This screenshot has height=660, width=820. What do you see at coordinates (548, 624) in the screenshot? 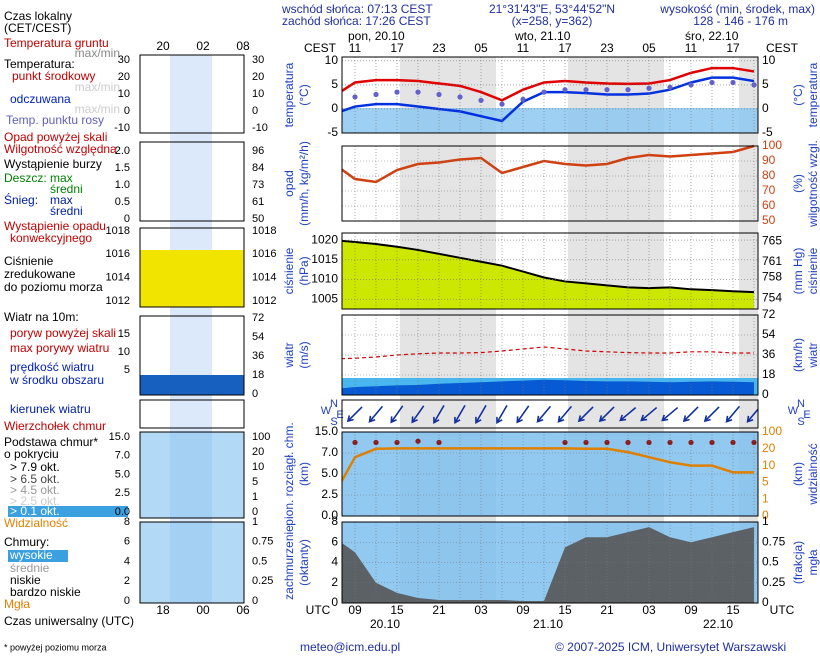
I see `day-label: 21.10` at bounding box center [548, 624].